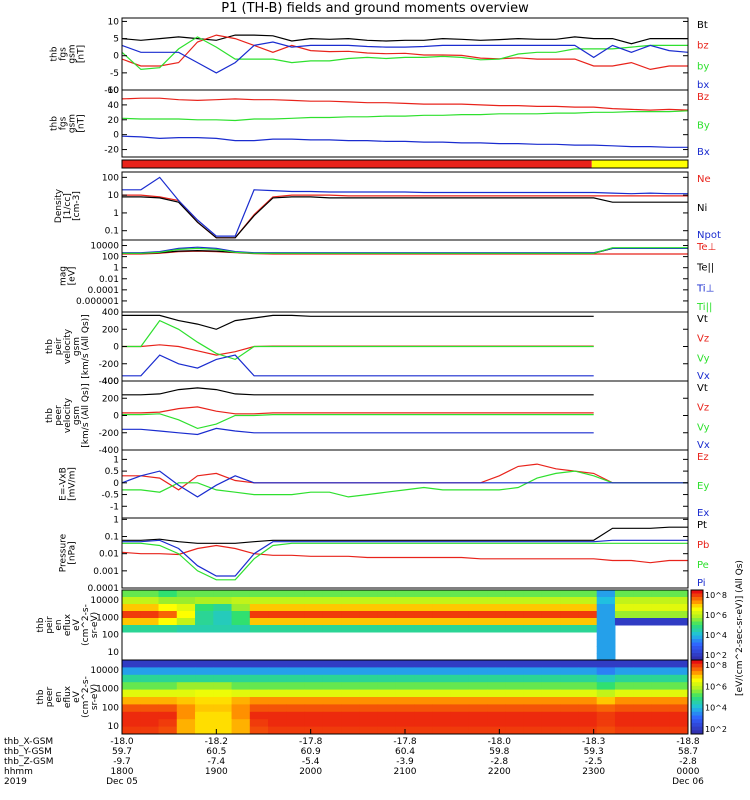 The width and height of the screenshot is (750, 800). Describe the element at coordinates (716, 655) in the screenshot. I see `colorbar-tick-0-3: 10^2` at that location.